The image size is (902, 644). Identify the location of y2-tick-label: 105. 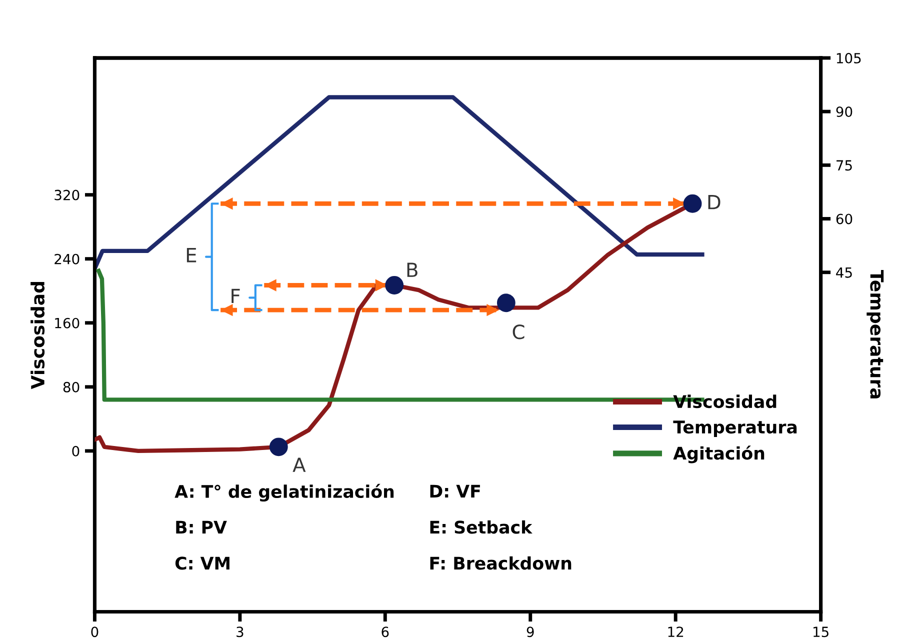
(848, 58).